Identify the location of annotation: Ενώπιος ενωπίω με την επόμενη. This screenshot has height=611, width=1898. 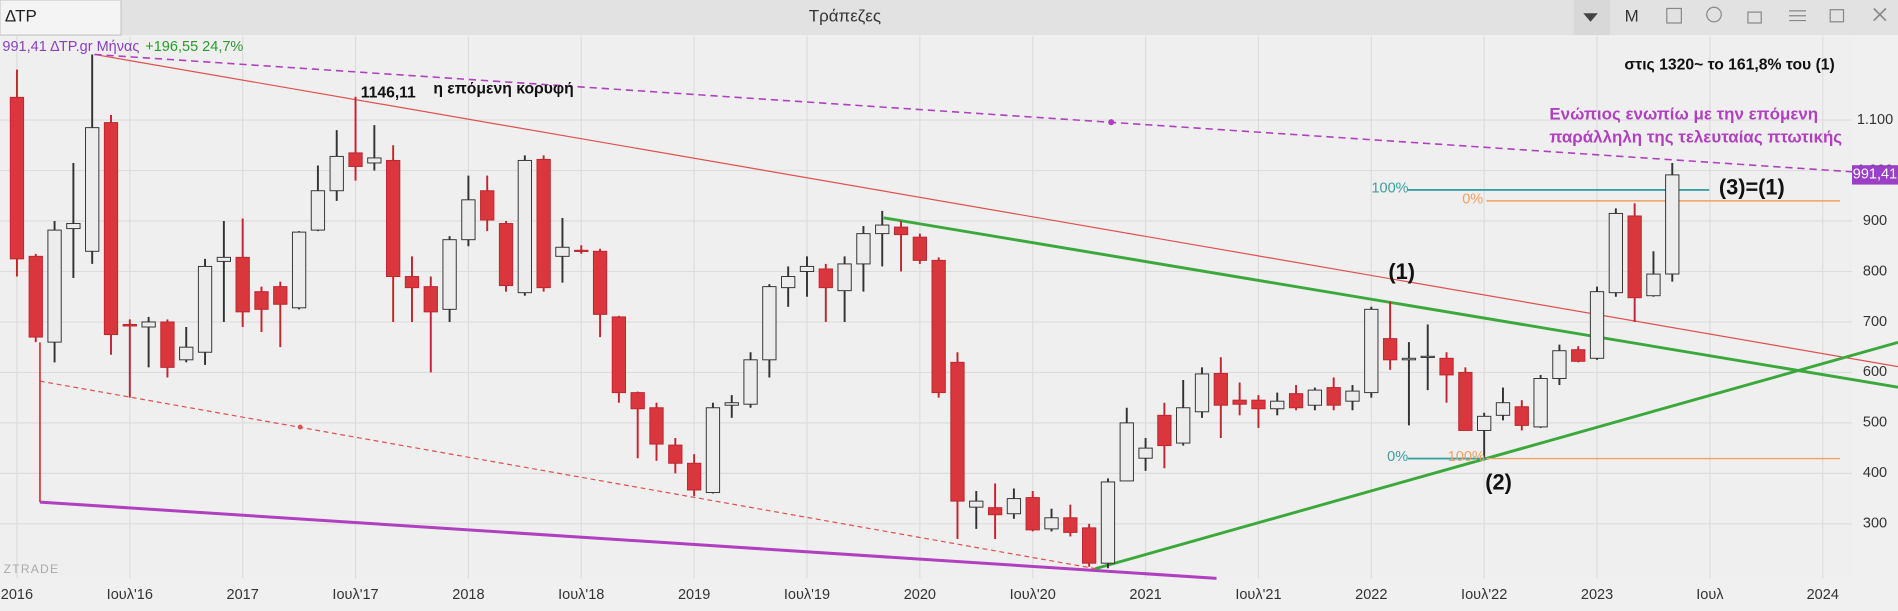
(1683, 113).